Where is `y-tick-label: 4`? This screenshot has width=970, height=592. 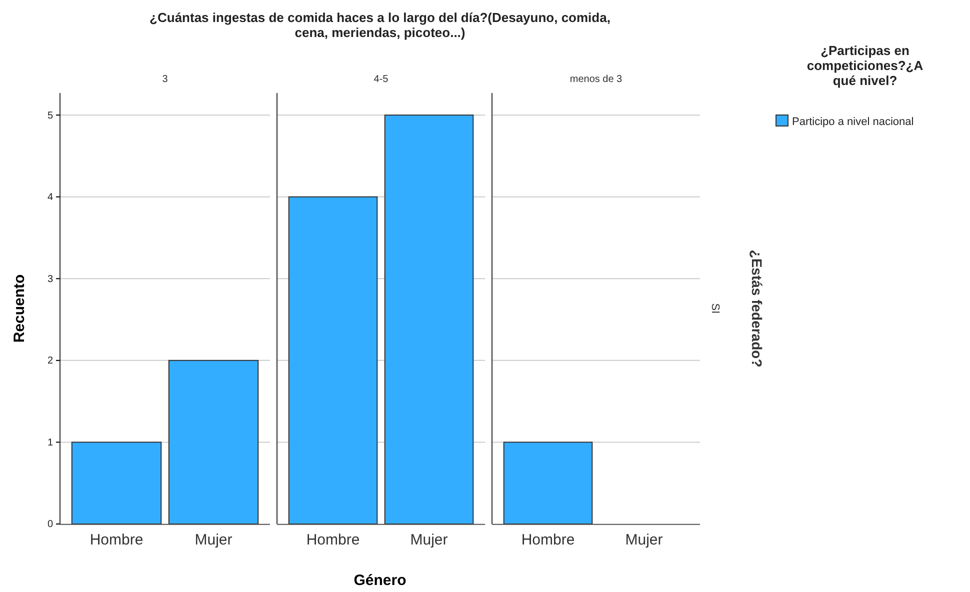
y-tick-label: 4 is located at coordinates (50, 198).